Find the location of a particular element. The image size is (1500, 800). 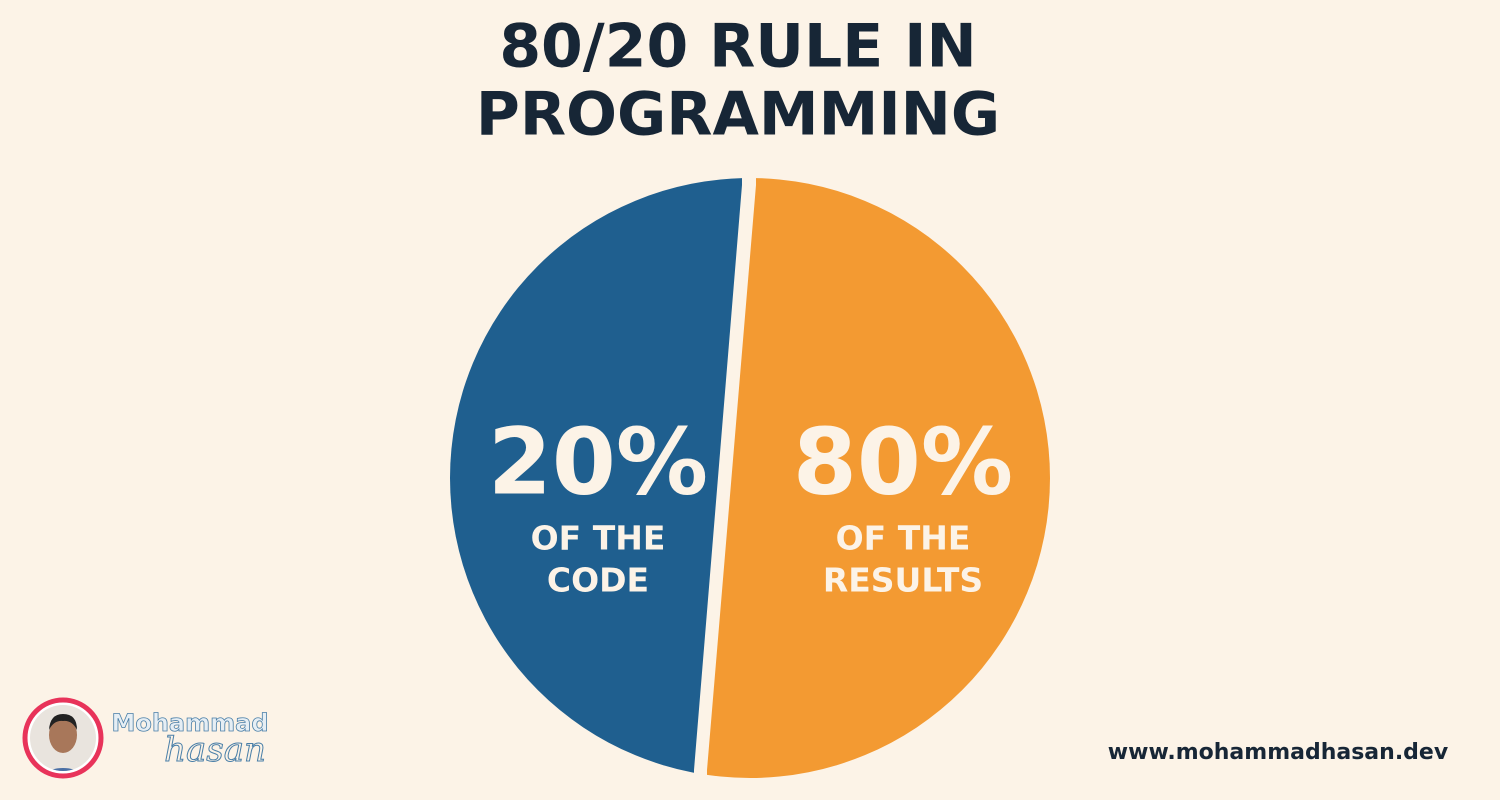

website: www.mohammadhasan.dev is located at coordinates (1278, 752).